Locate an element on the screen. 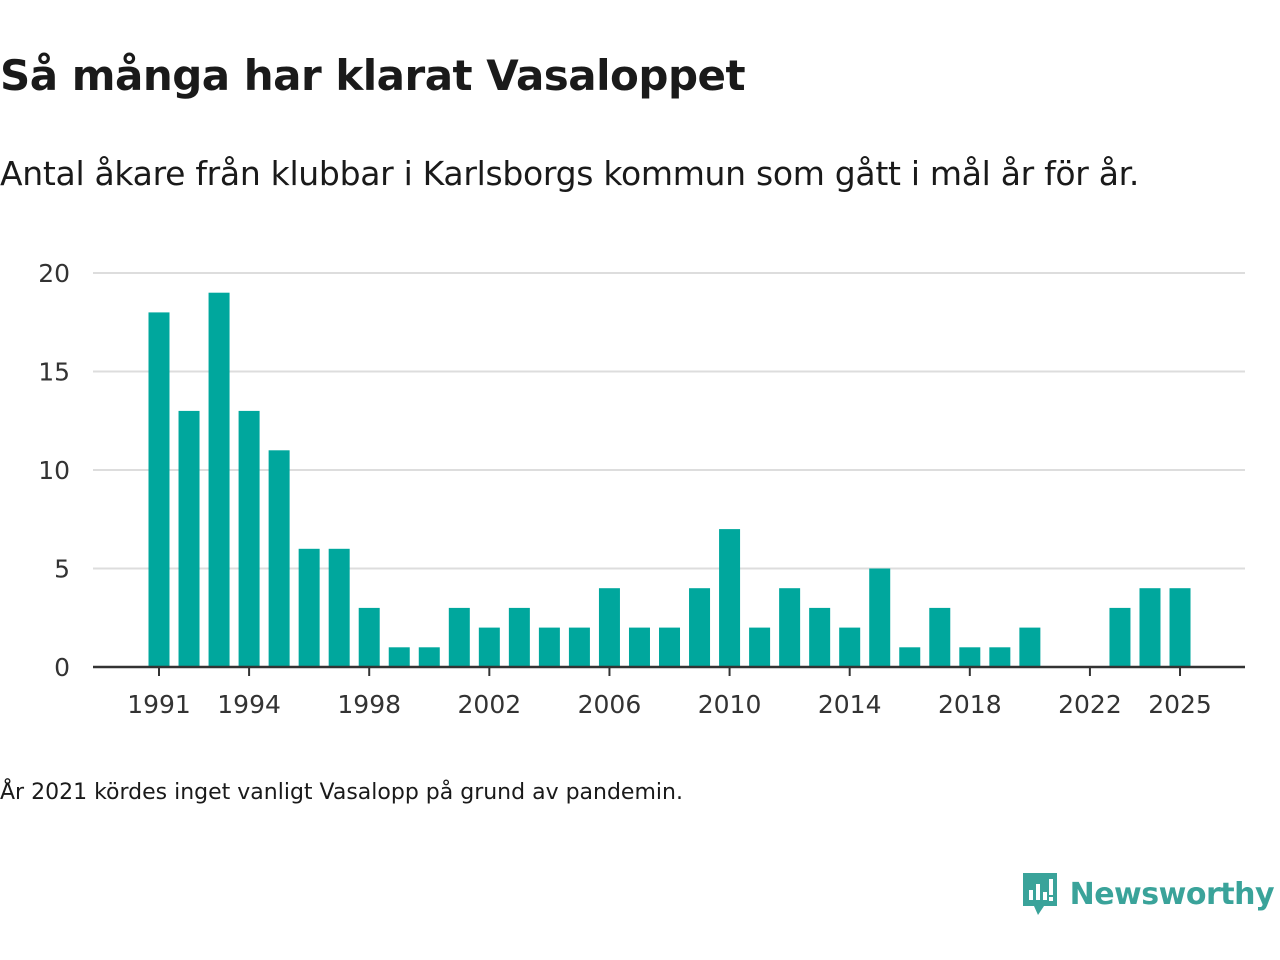 The width and height of the screenshot is (1280, 960). brand-logo: Newsworthy is located at coordinates (1147, 894).